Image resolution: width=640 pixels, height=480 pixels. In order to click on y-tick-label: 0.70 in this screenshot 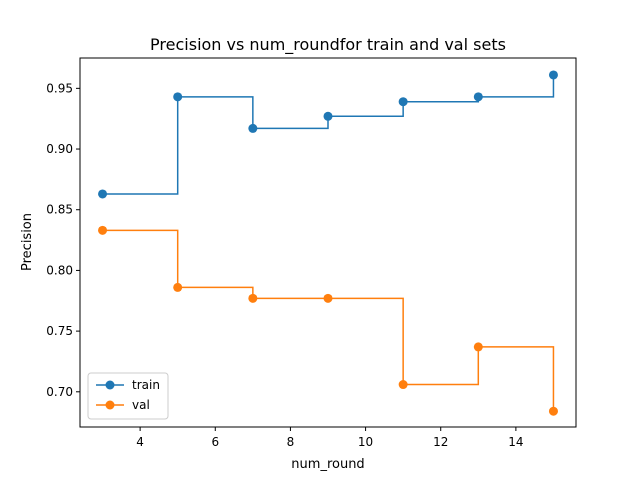, I will do `click(59, 392)`.